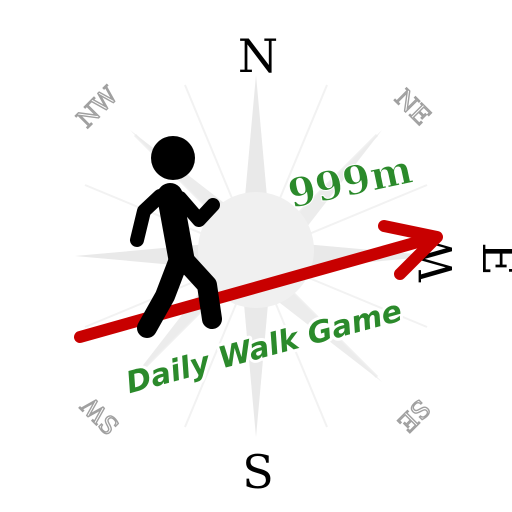 The width and height of the screenshot is (512, 512). What do you see at coordinates (258, 472) in the screenshot?
I see `compass-south-label: S` at bounding box center [258, 472].